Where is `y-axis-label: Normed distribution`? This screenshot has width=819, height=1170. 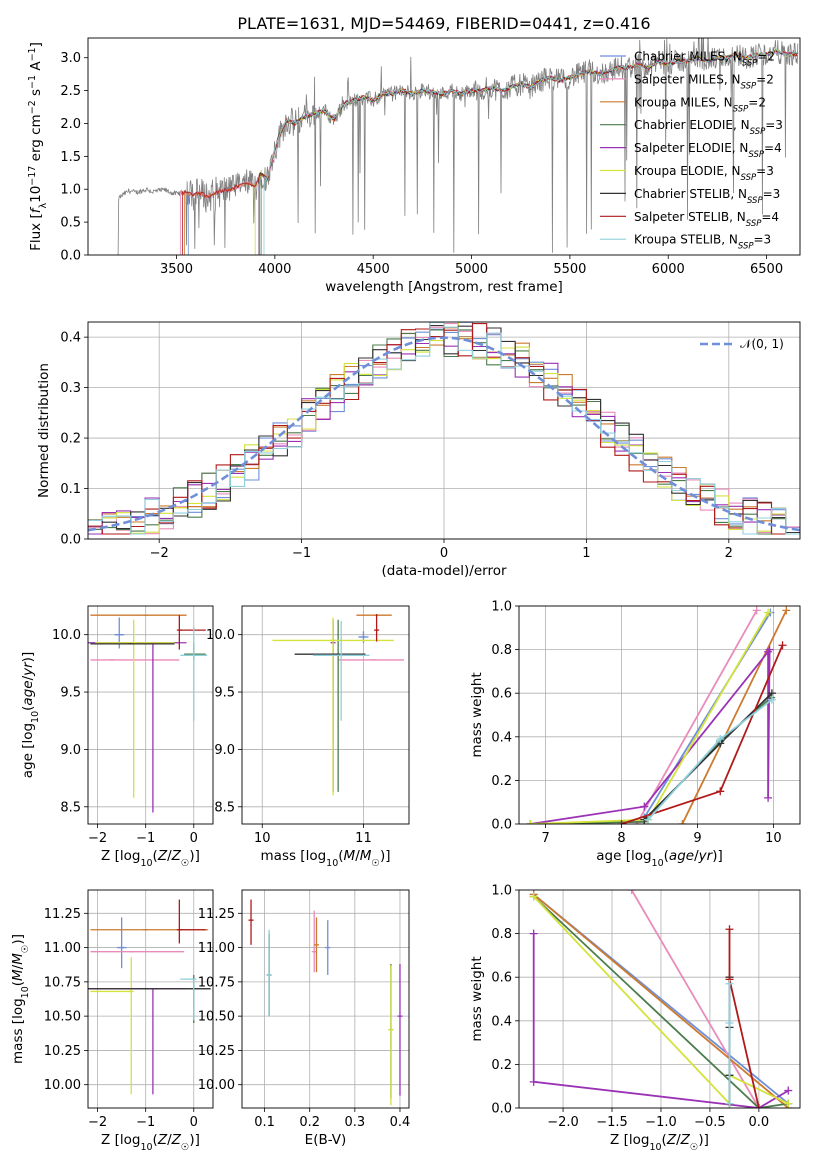 y-axis-label: Normed distribution is located at coordinates (44, 430).